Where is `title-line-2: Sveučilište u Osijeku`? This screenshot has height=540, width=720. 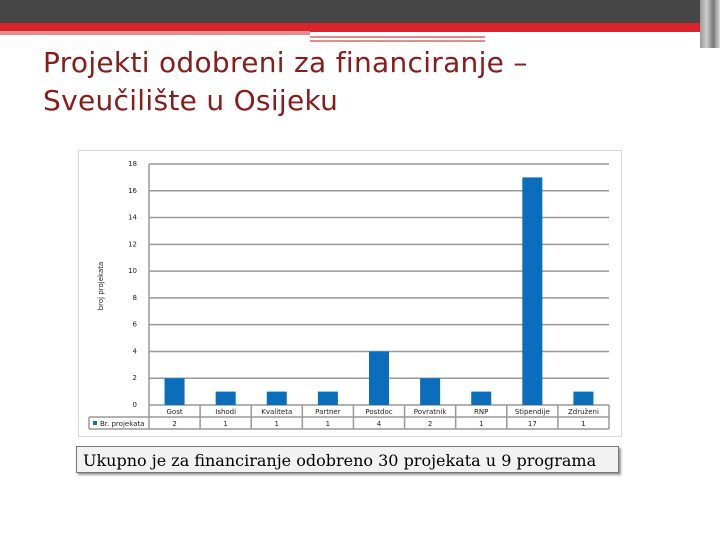
title-line-2: Sveučilište u Osijeku is located at coordinates (191, 100).